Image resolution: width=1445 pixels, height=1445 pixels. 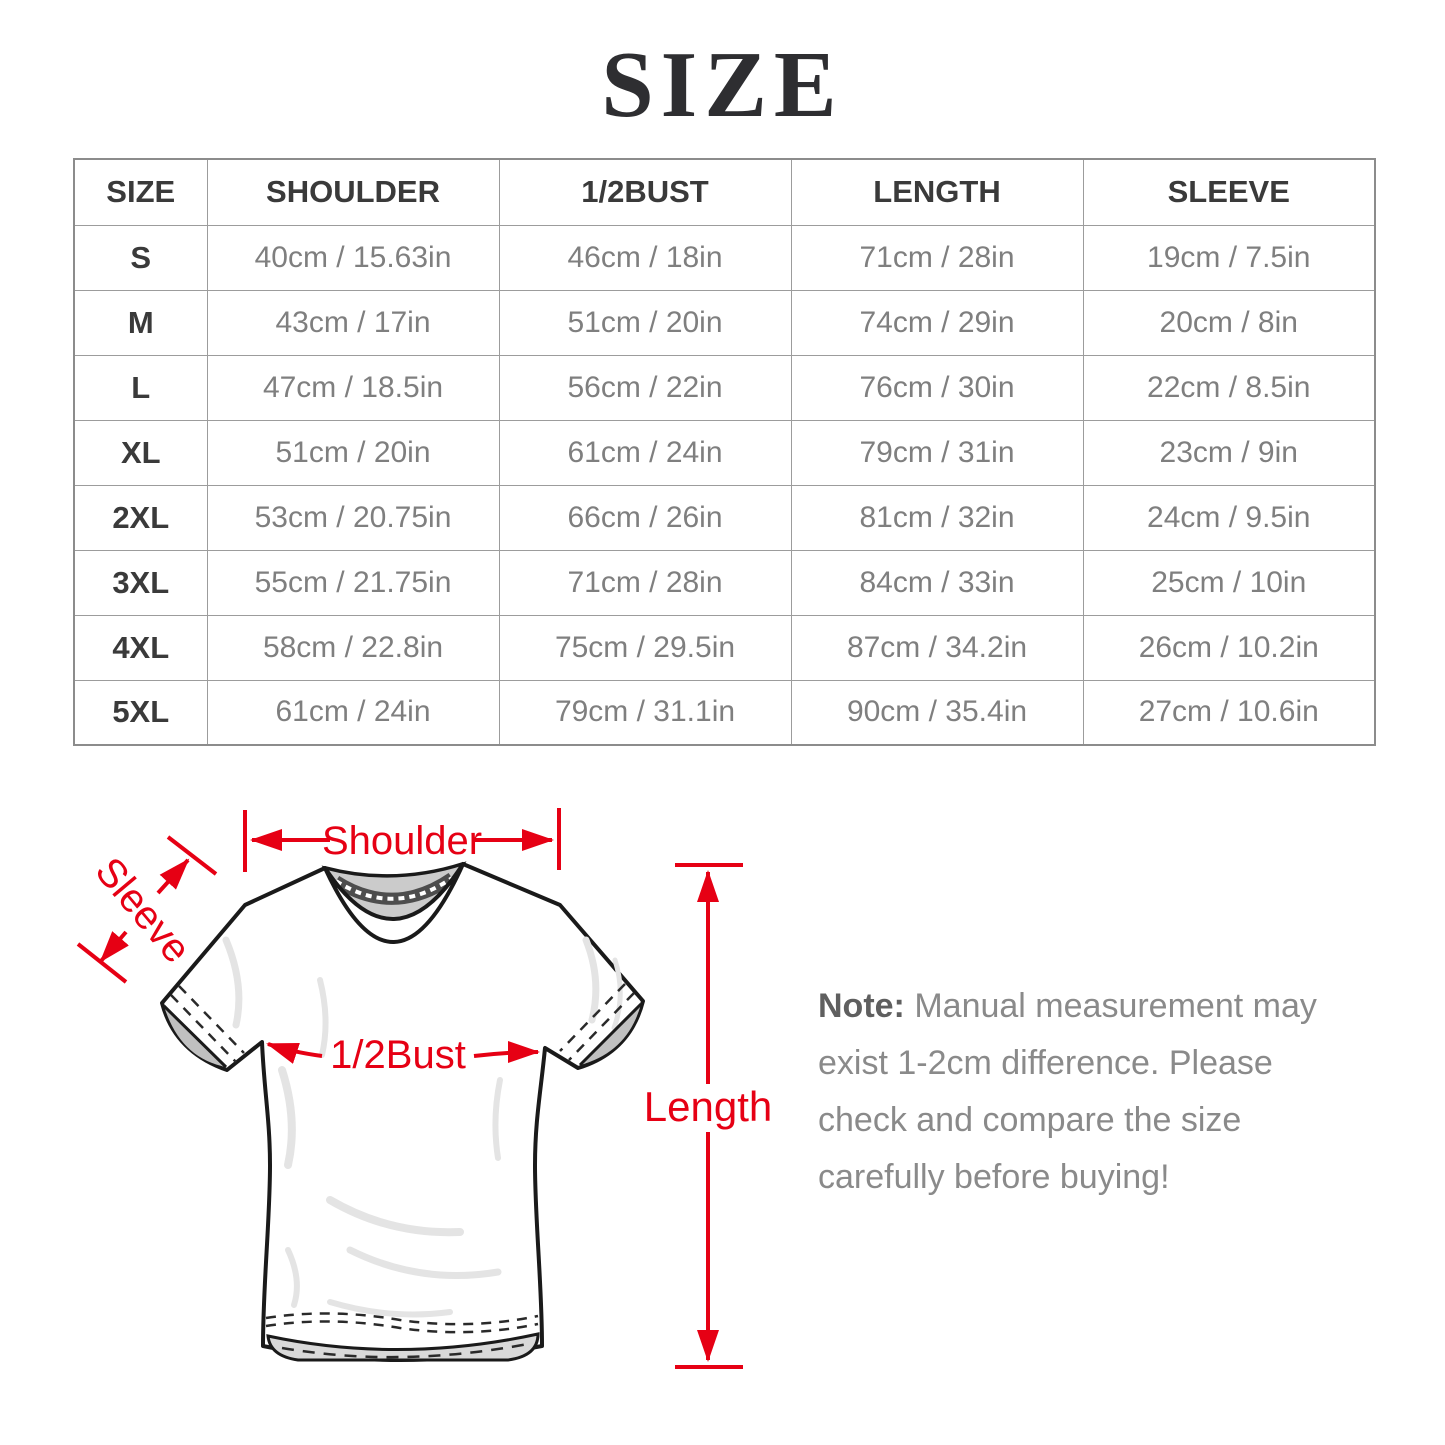 I want to click on halfbust-measure-arrow: 1/2Bust, so click(x=403, y=1055).